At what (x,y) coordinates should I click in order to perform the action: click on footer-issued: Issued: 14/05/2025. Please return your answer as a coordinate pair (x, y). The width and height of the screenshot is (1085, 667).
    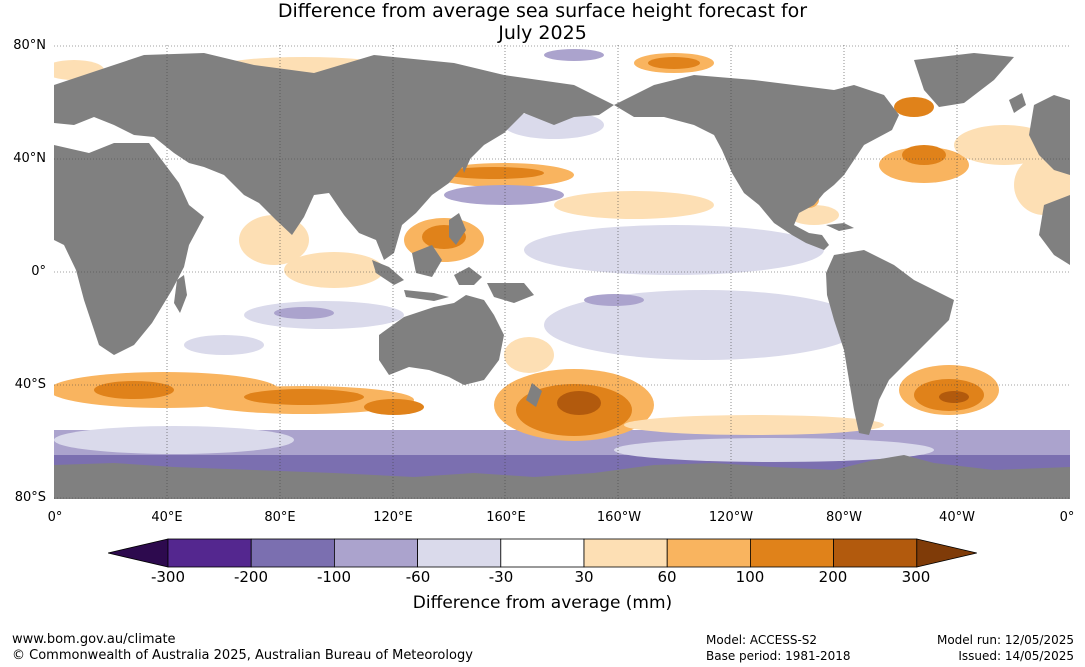
    Looking at the image, I should click on (1016, 656).